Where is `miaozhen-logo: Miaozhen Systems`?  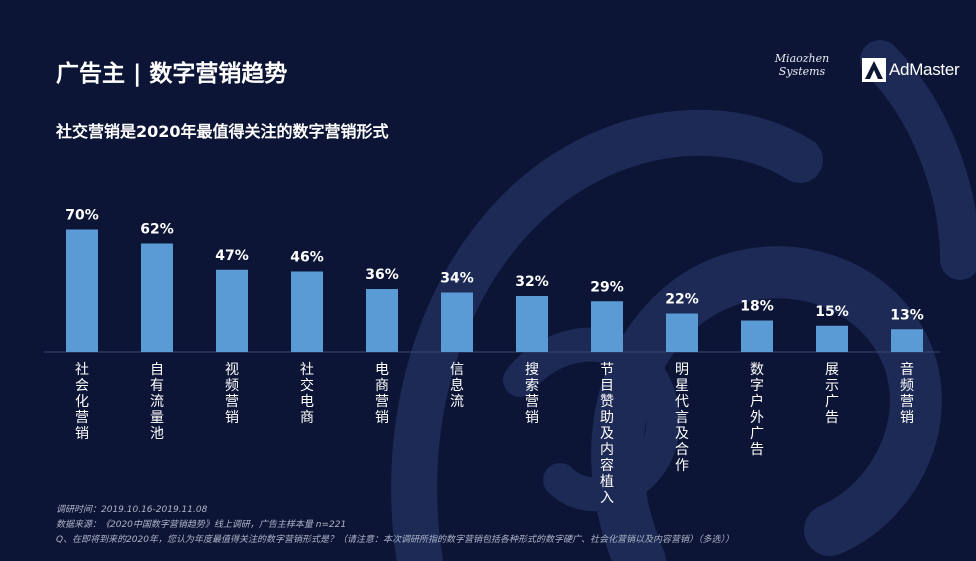
miaozhen-logo: Miaozhen Systems is located at coordinates (802, 65).